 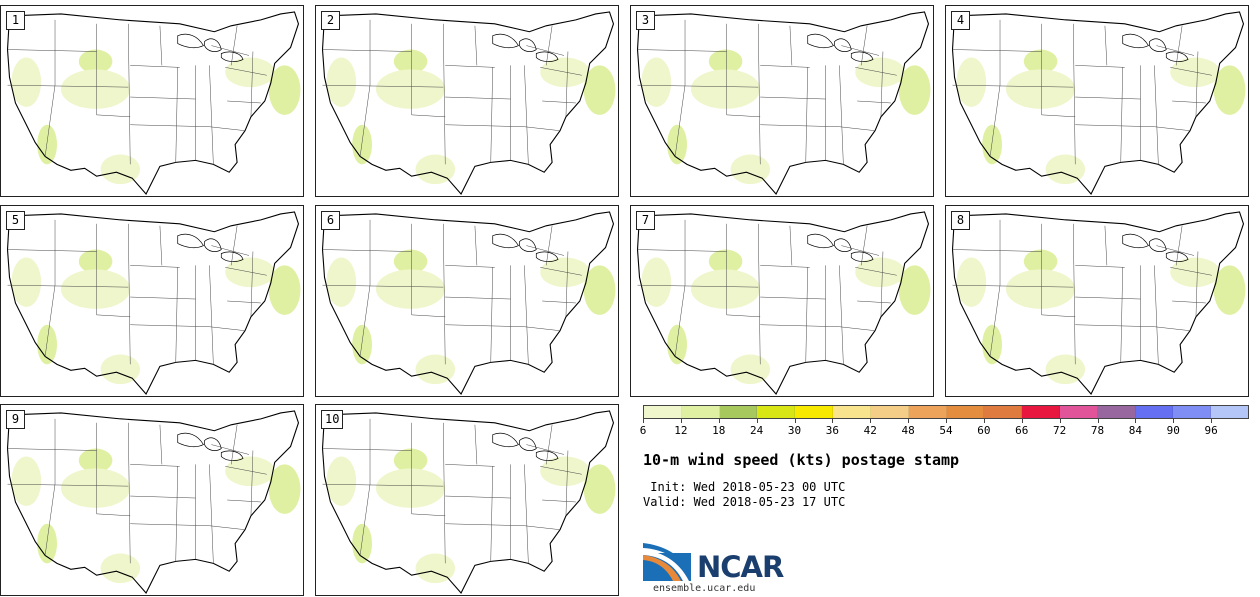 I want to click on forecast-panel: 7, so click(x=782, y=301).